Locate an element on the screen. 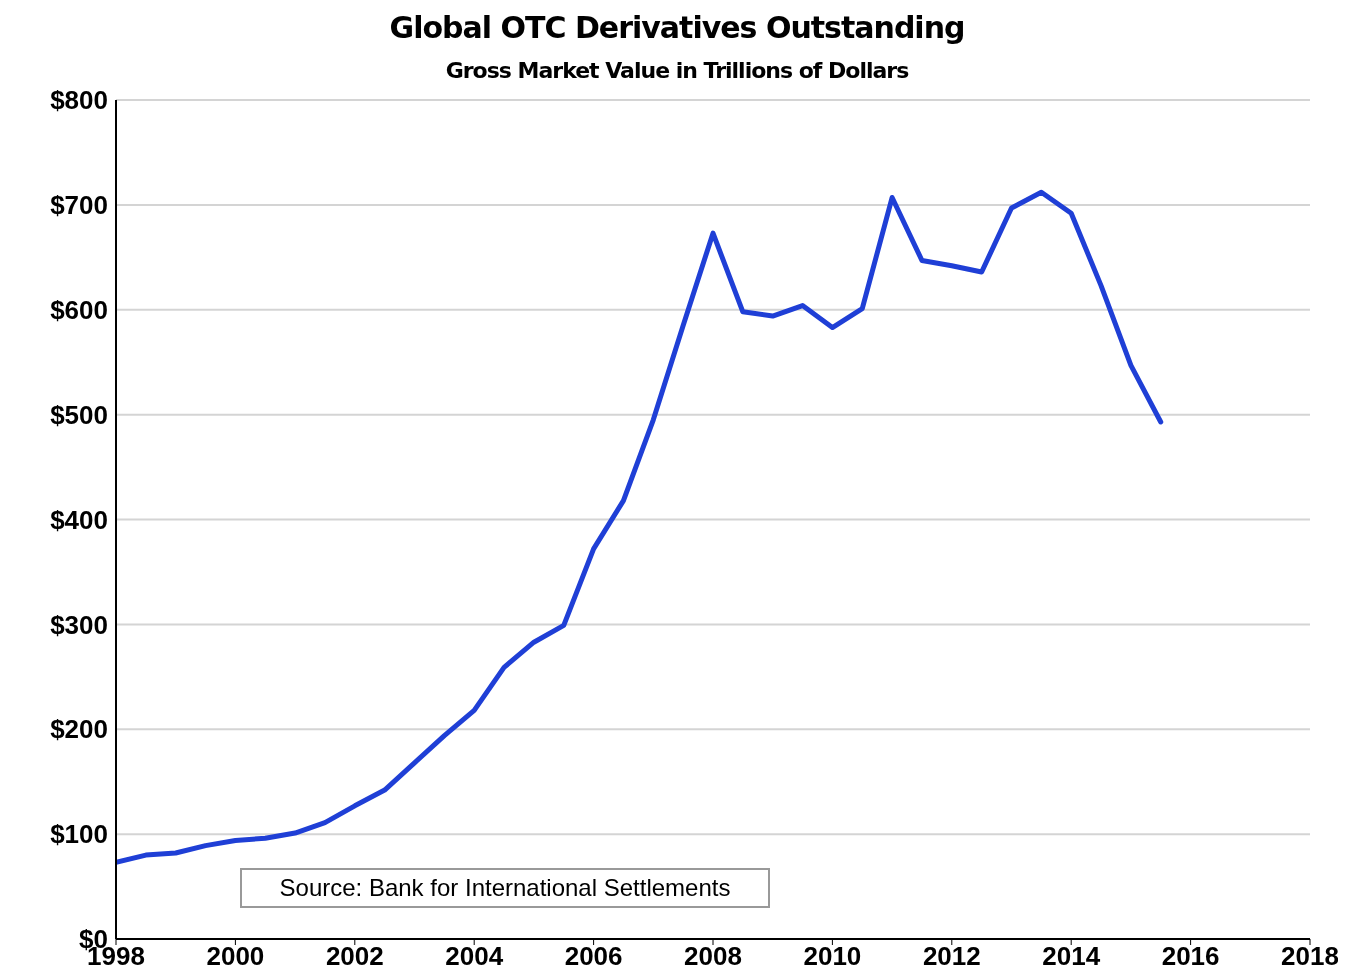 Image resolution: width=1346 pixels, height=979 pixels. x-tick-label: 2000 is located at coordinates (235, 956).